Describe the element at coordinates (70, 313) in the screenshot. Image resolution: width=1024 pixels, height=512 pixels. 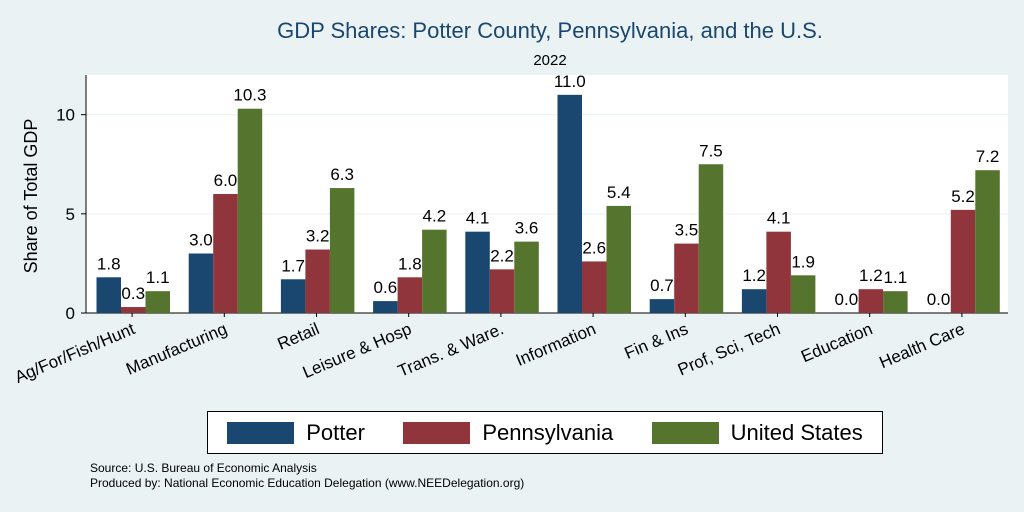
I see `y-tick-label: 0` at that location.